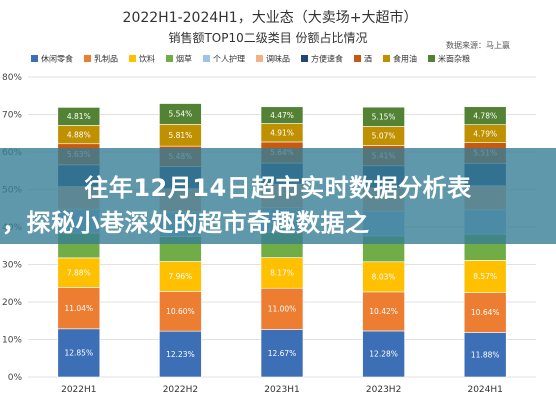 This screenshot has height=400, width=556. What do you see at coordinates (278, 188) in the screenshot?
I see `headline-line-1: 往年12月14日超市实时数据分析表` at bounding box center [278, 188].